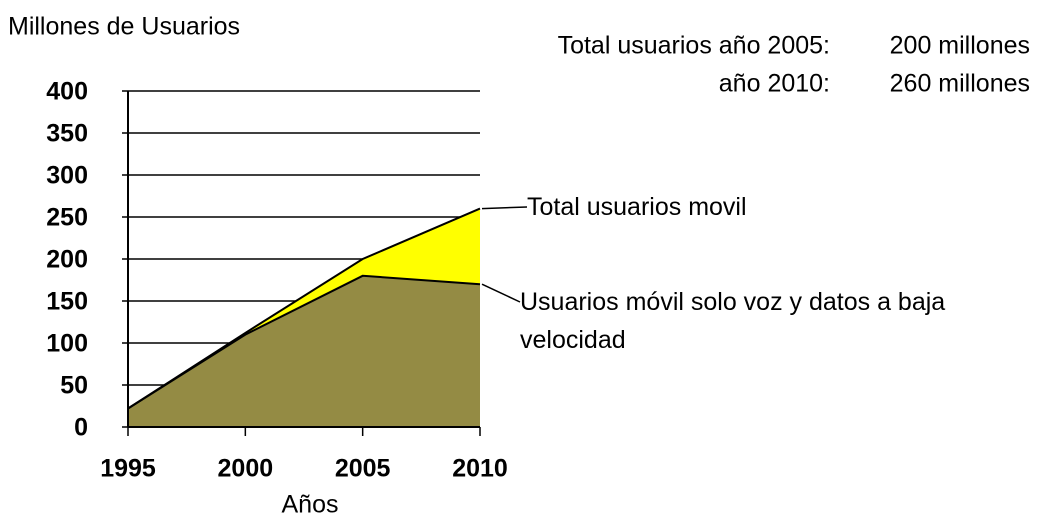 The height and width of the screenshot is (519, 1040). What do you see at coordinates (363, 469) in the screenshot?
I see `x-tick-label: 2005` at bounding box center [363, 469].